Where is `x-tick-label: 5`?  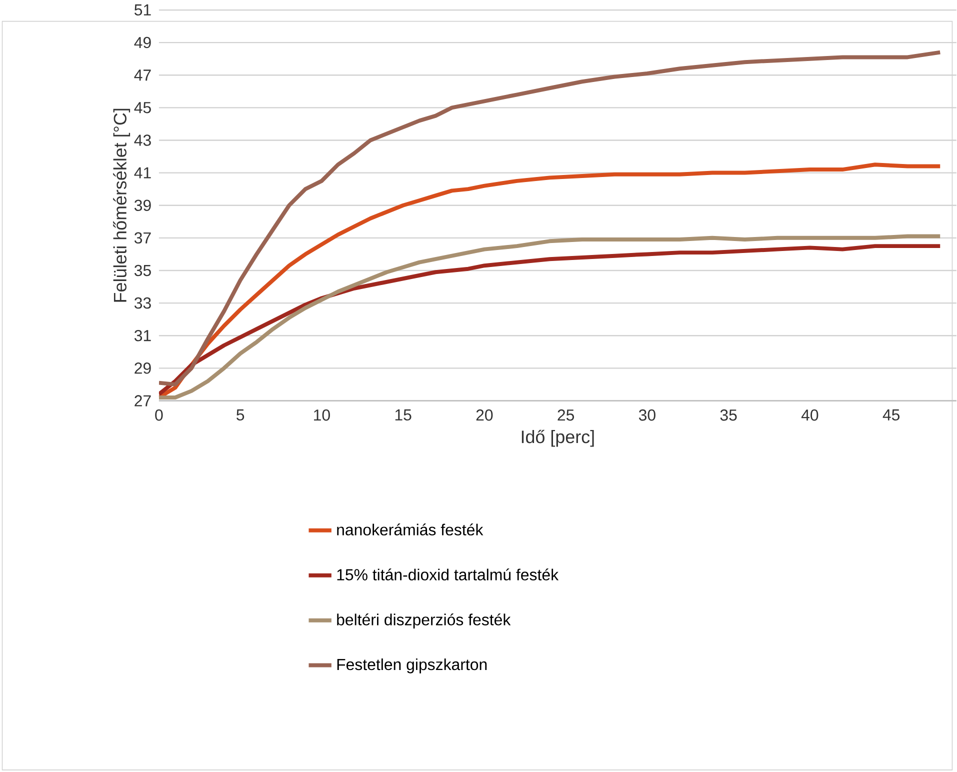 x-tick-label: 5 is located at coordinates (240, 414).